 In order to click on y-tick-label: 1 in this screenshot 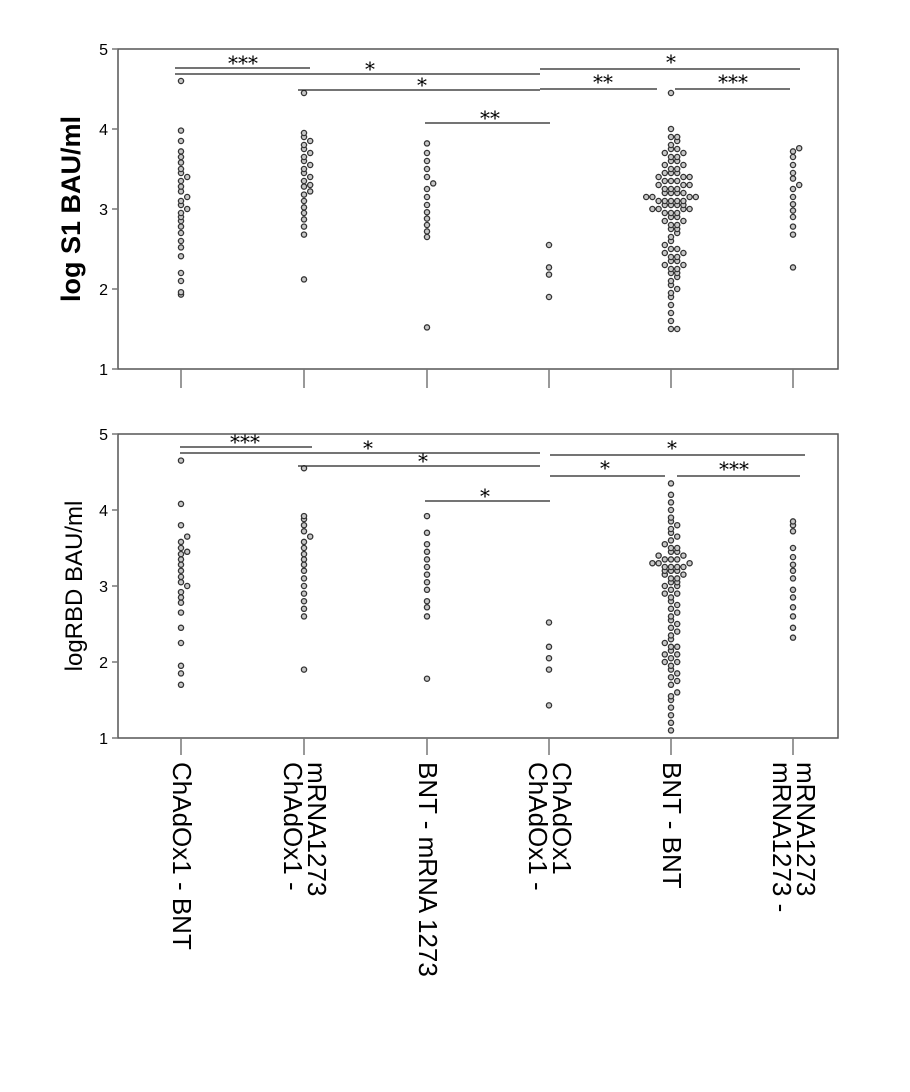, I will do `click(103, 739)`.